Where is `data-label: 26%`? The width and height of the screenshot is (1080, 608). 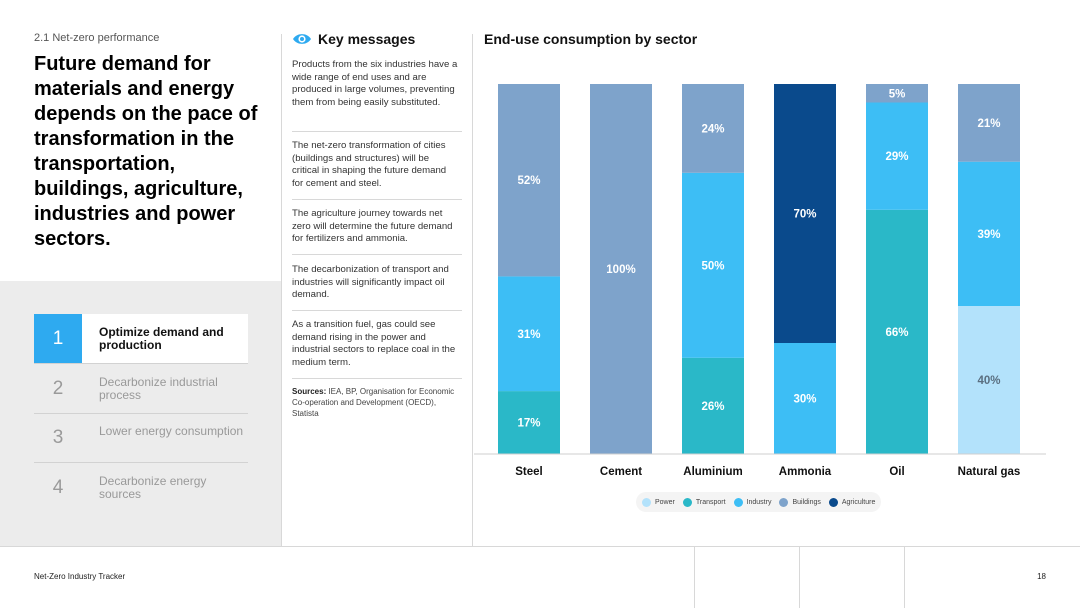 data-label: 26% is located at coordinates (712, 407).